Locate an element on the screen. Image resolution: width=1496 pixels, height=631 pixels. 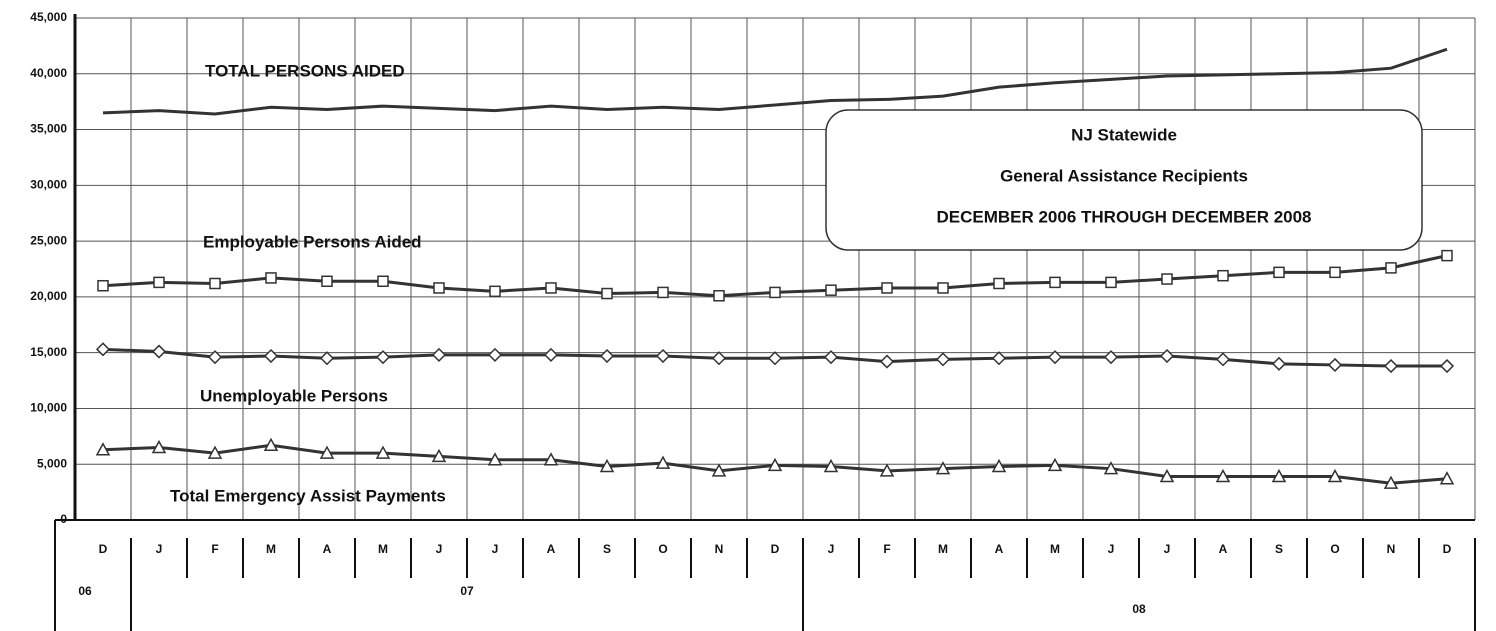
y-tick-label: 15,000 is located at coordinates (48, 352).